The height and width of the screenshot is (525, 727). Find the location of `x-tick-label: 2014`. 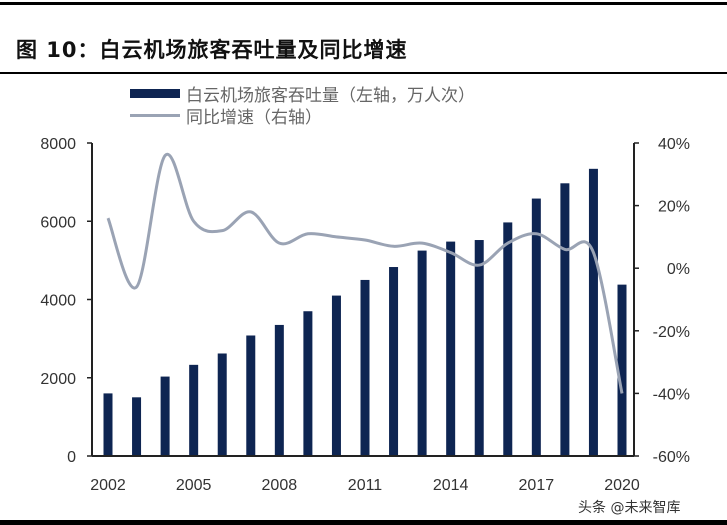

x-tick-label: 2014 is located at coordinates (451, 485).